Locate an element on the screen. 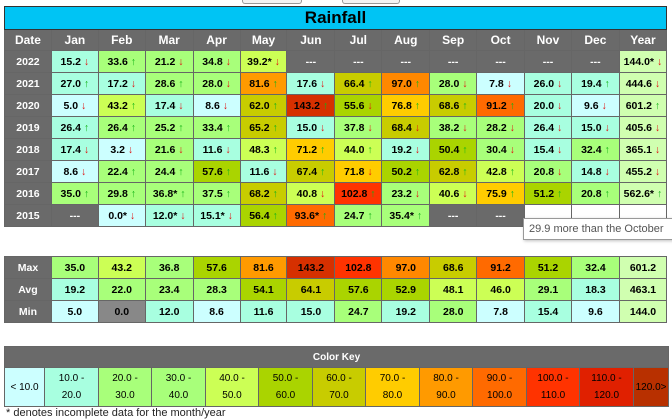 The width and height of the screenshot is (672, 419). rain-cell: 19.4 ↑ is located at coordinates (595, 83).